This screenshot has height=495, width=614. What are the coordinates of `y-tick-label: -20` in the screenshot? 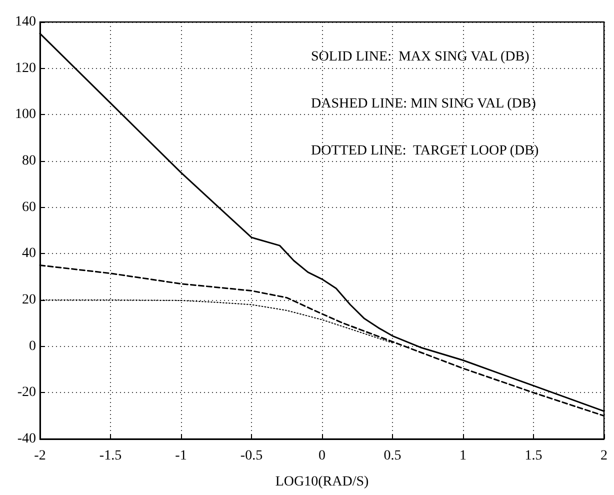 It's located at (26, 392).